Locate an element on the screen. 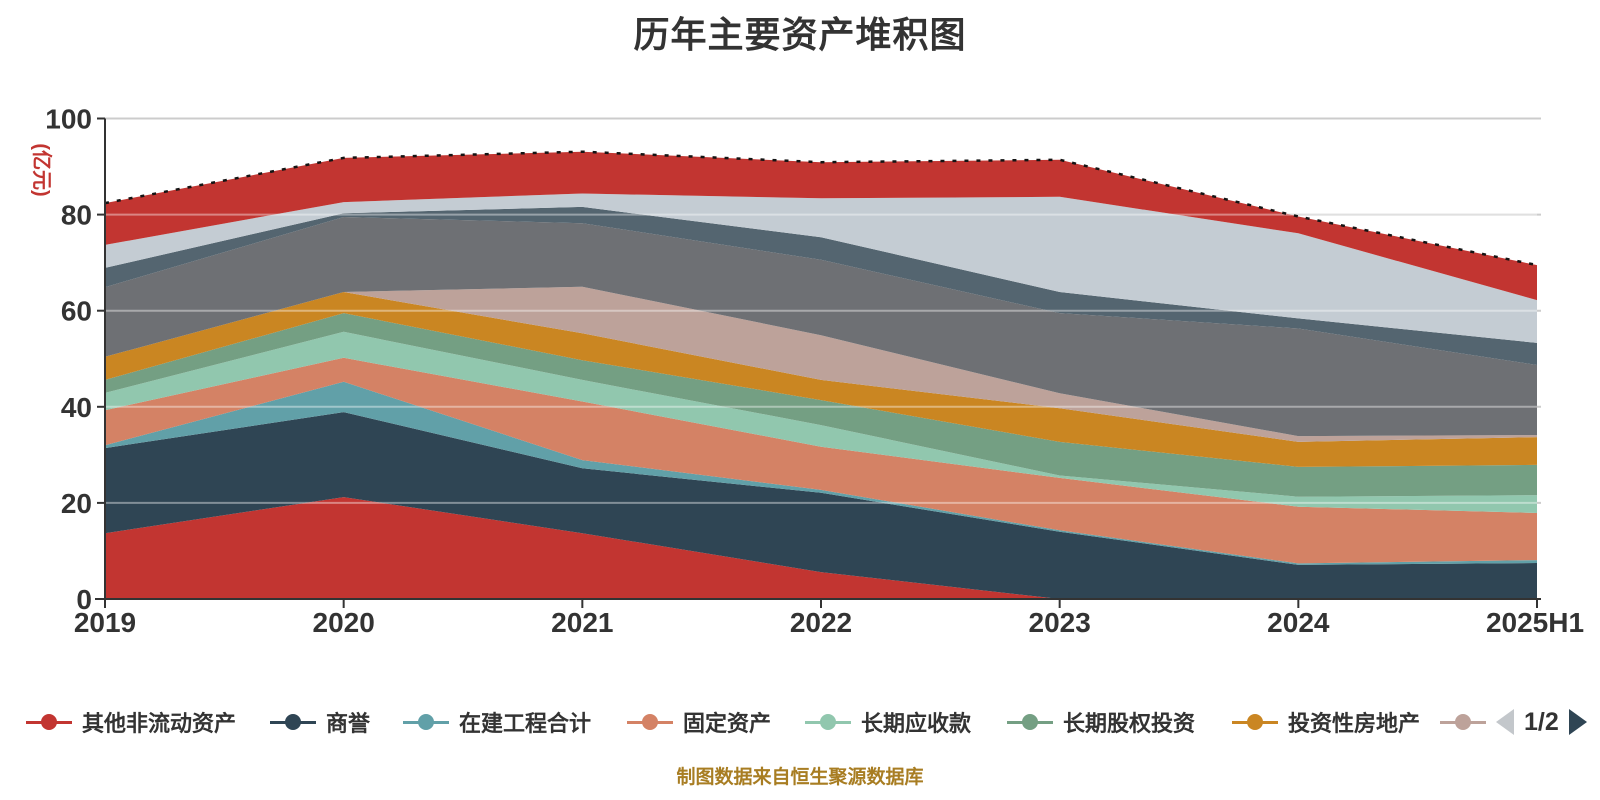 The height and width of the screenshot is (800, 1600). y-tick-label-0: 0 is located at coordinates (84, 599).